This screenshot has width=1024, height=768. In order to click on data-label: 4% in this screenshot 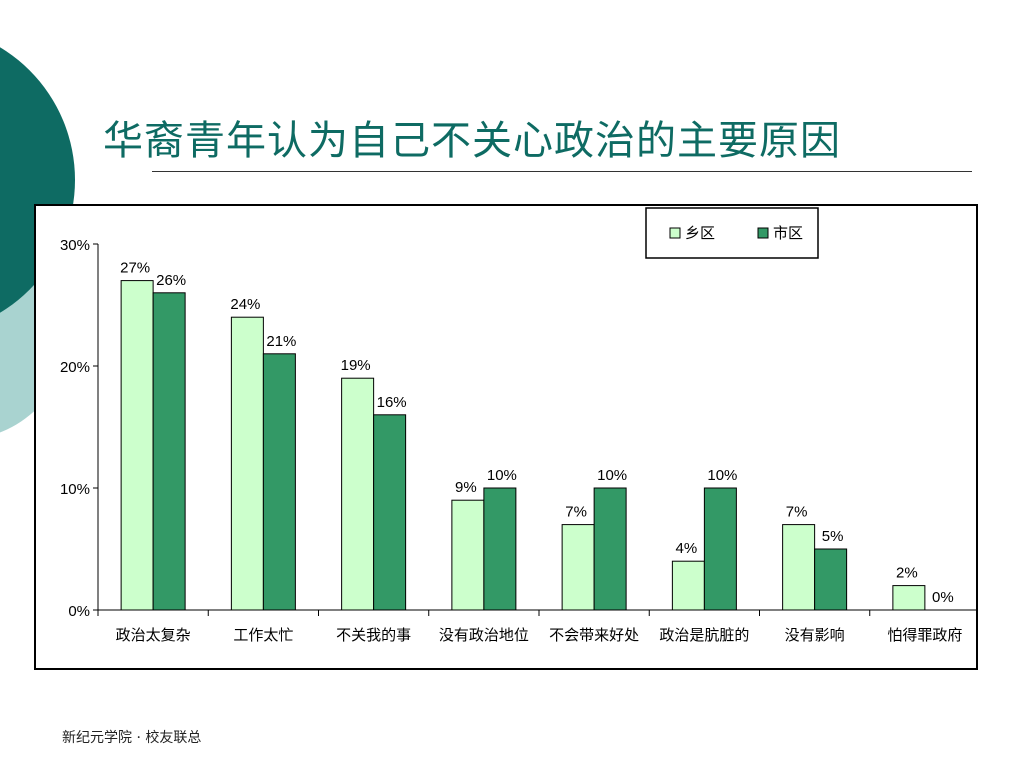, I will do `click(687, 548)`.